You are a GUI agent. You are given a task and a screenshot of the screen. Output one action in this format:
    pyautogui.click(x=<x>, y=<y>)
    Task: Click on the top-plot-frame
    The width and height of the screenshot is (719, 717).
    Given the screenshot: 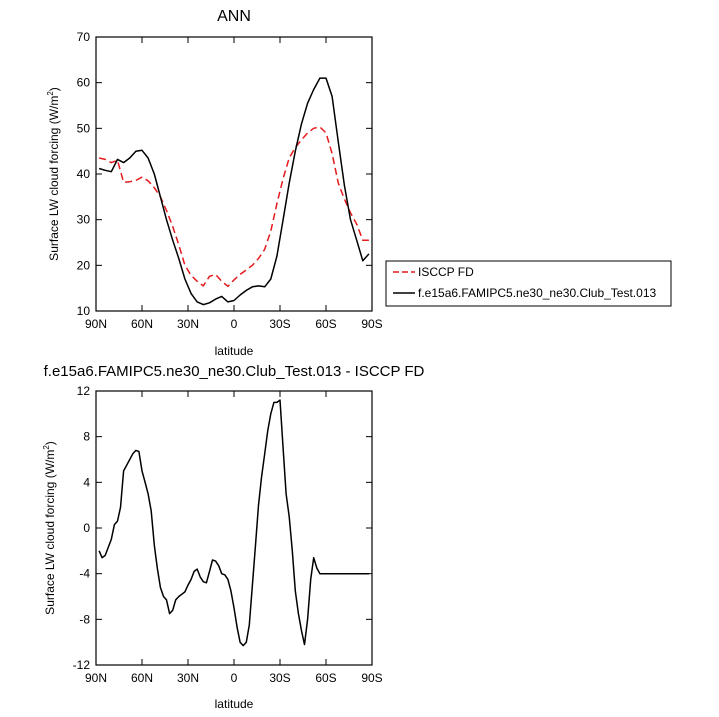 What is the action you would take?
    pyautogui.click(x=234, y=174)
    